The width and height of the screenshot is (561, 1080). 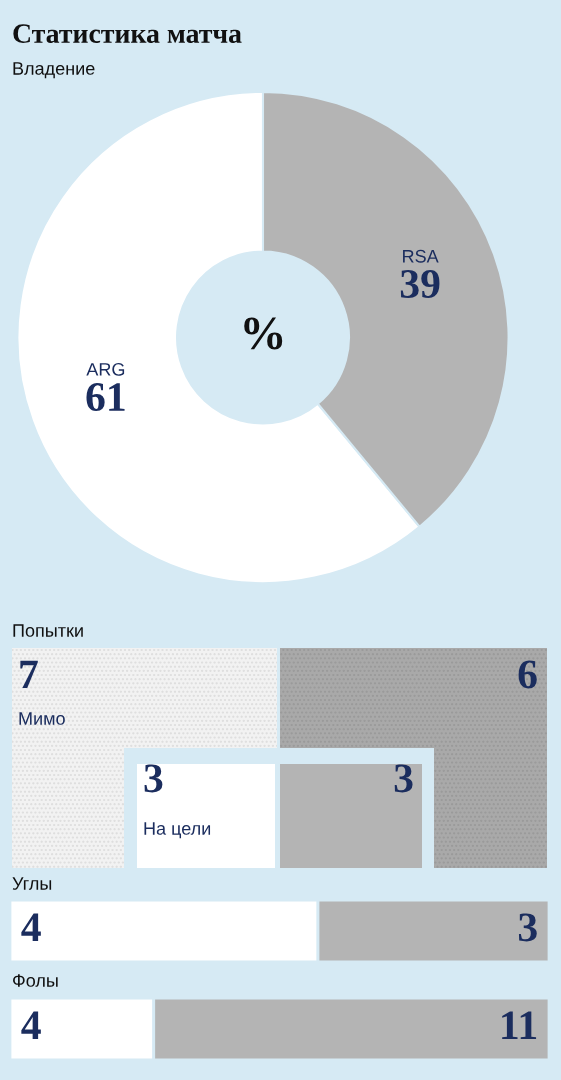 What do you see at coordinates (177, 830) in the screenshot?
I see `category-label: На цели` at bounding box center [177, 830].